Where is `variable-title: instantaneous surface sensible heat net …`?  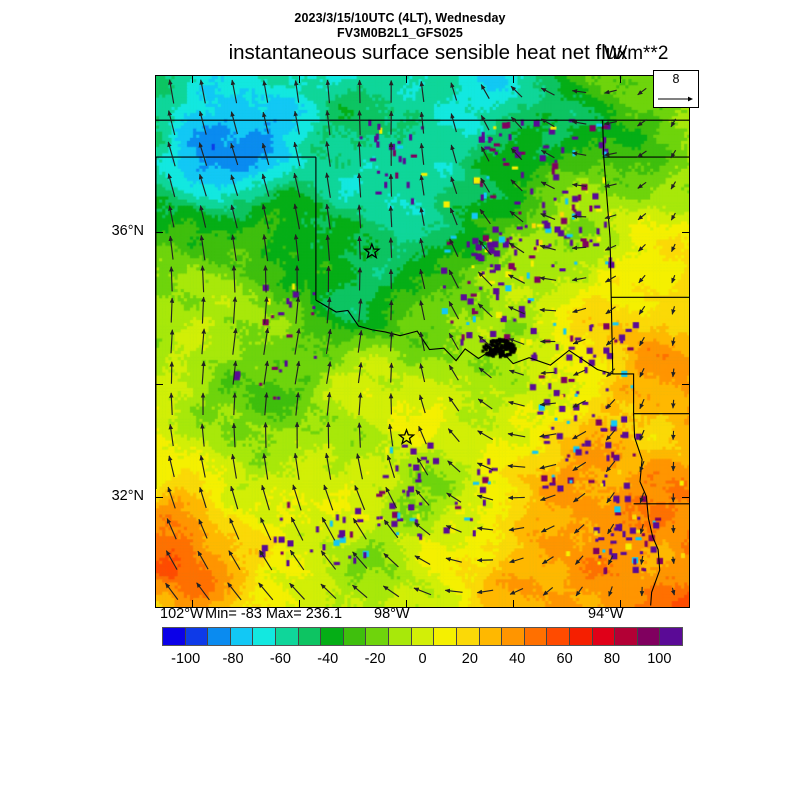 variable-title: instantaneous surface sensible heat net … is located at coordinates (428, 52).